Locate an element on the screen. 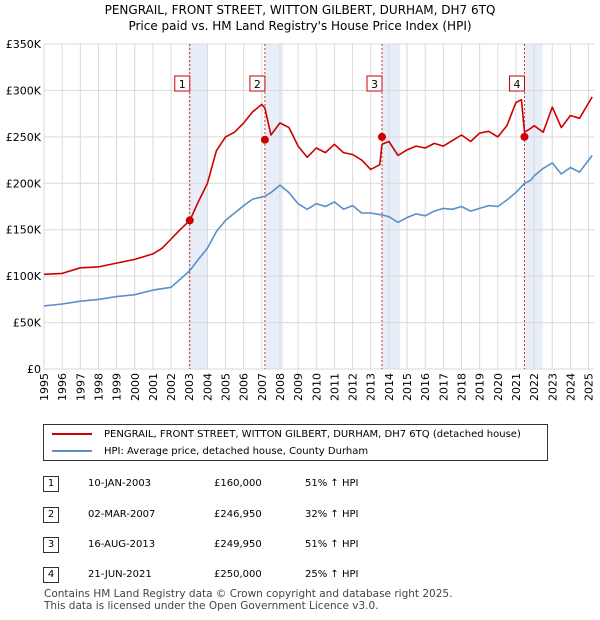 This screenshot has height=620, width=600. x-tick-label: 2018 is located at coordinates (461, 387).